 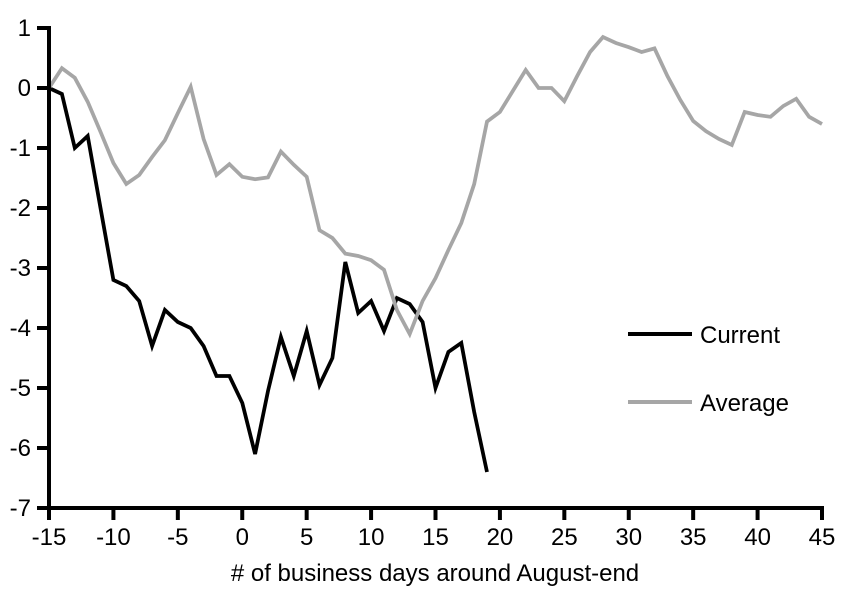 I want to click on x-tick-label: -15, so click(x=49, y=537).